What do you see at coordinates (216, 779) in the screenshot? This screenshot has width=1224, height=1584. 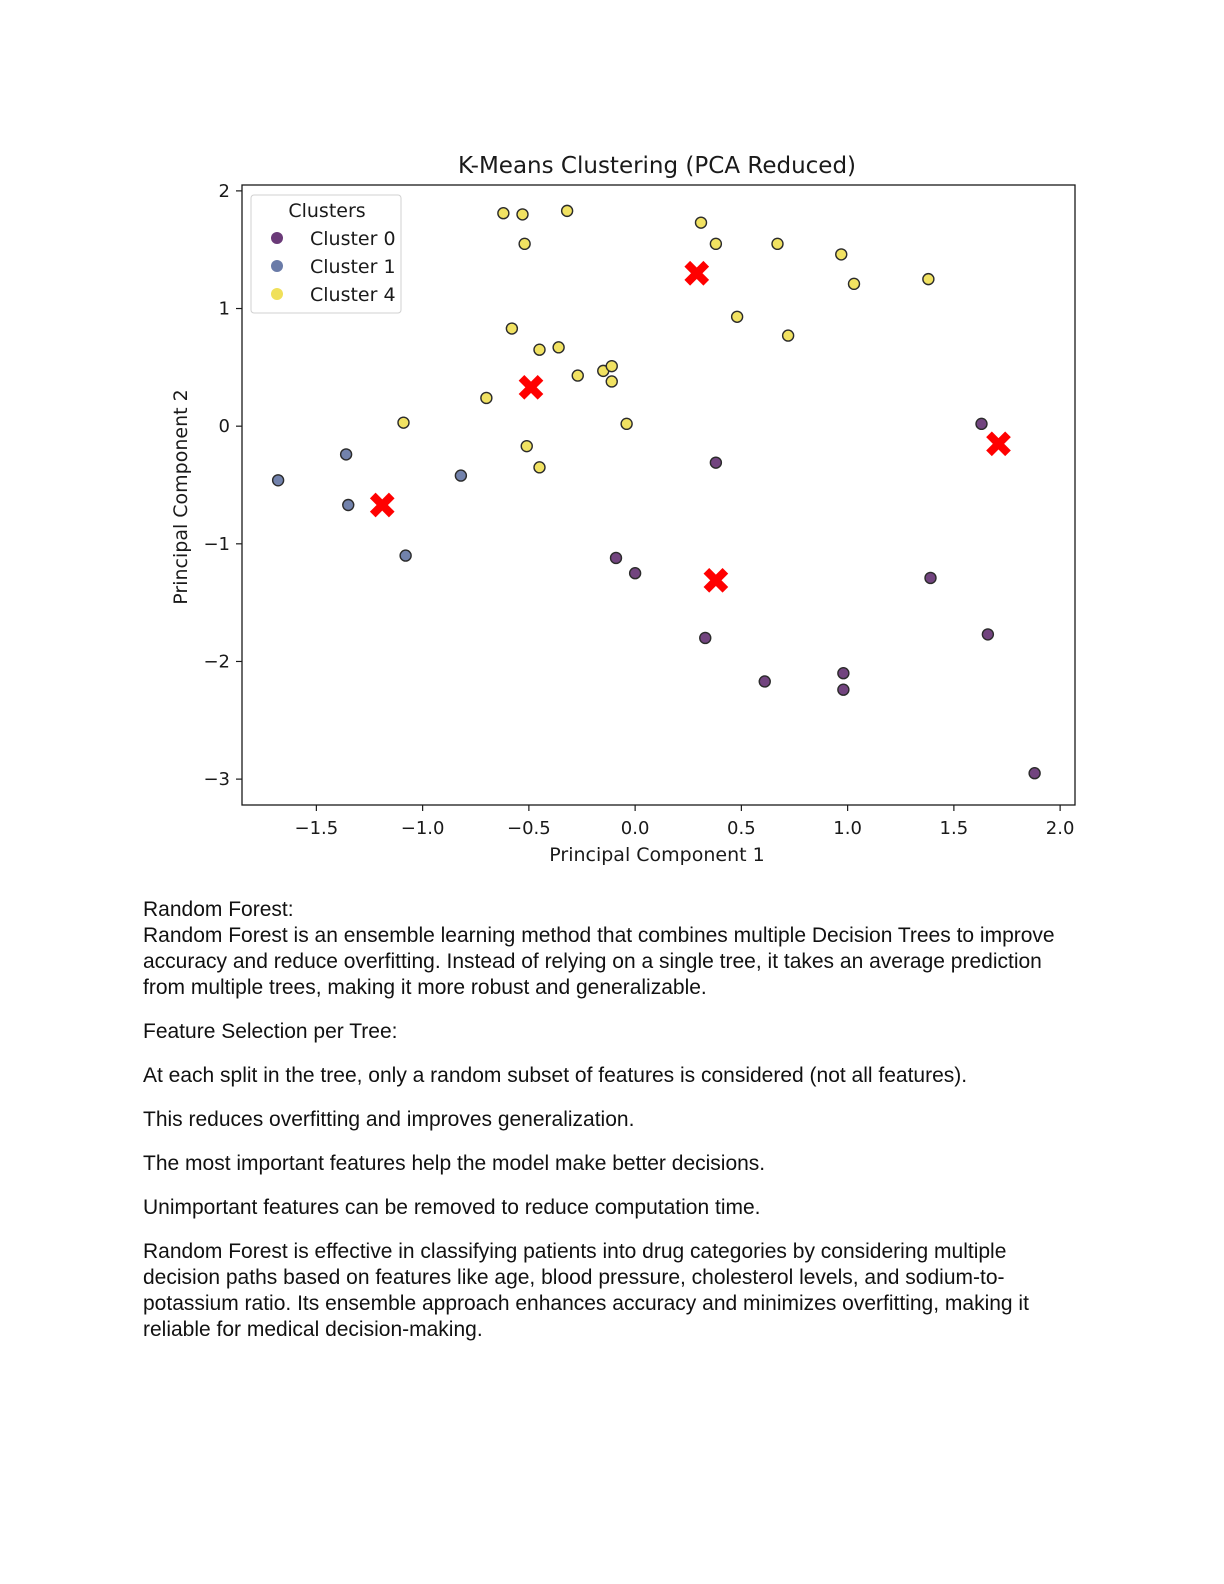 I see `y-tick-label: −3` at bounding box center [216, 779].